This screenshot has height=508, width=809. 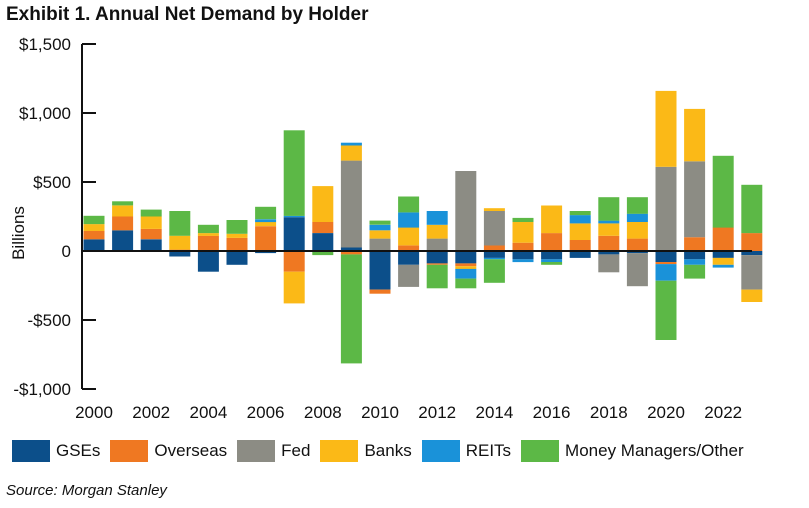 I want to click on chart-title: Exhibit 1. Annual Net Demand by Holder, so click(x=187, y=14).